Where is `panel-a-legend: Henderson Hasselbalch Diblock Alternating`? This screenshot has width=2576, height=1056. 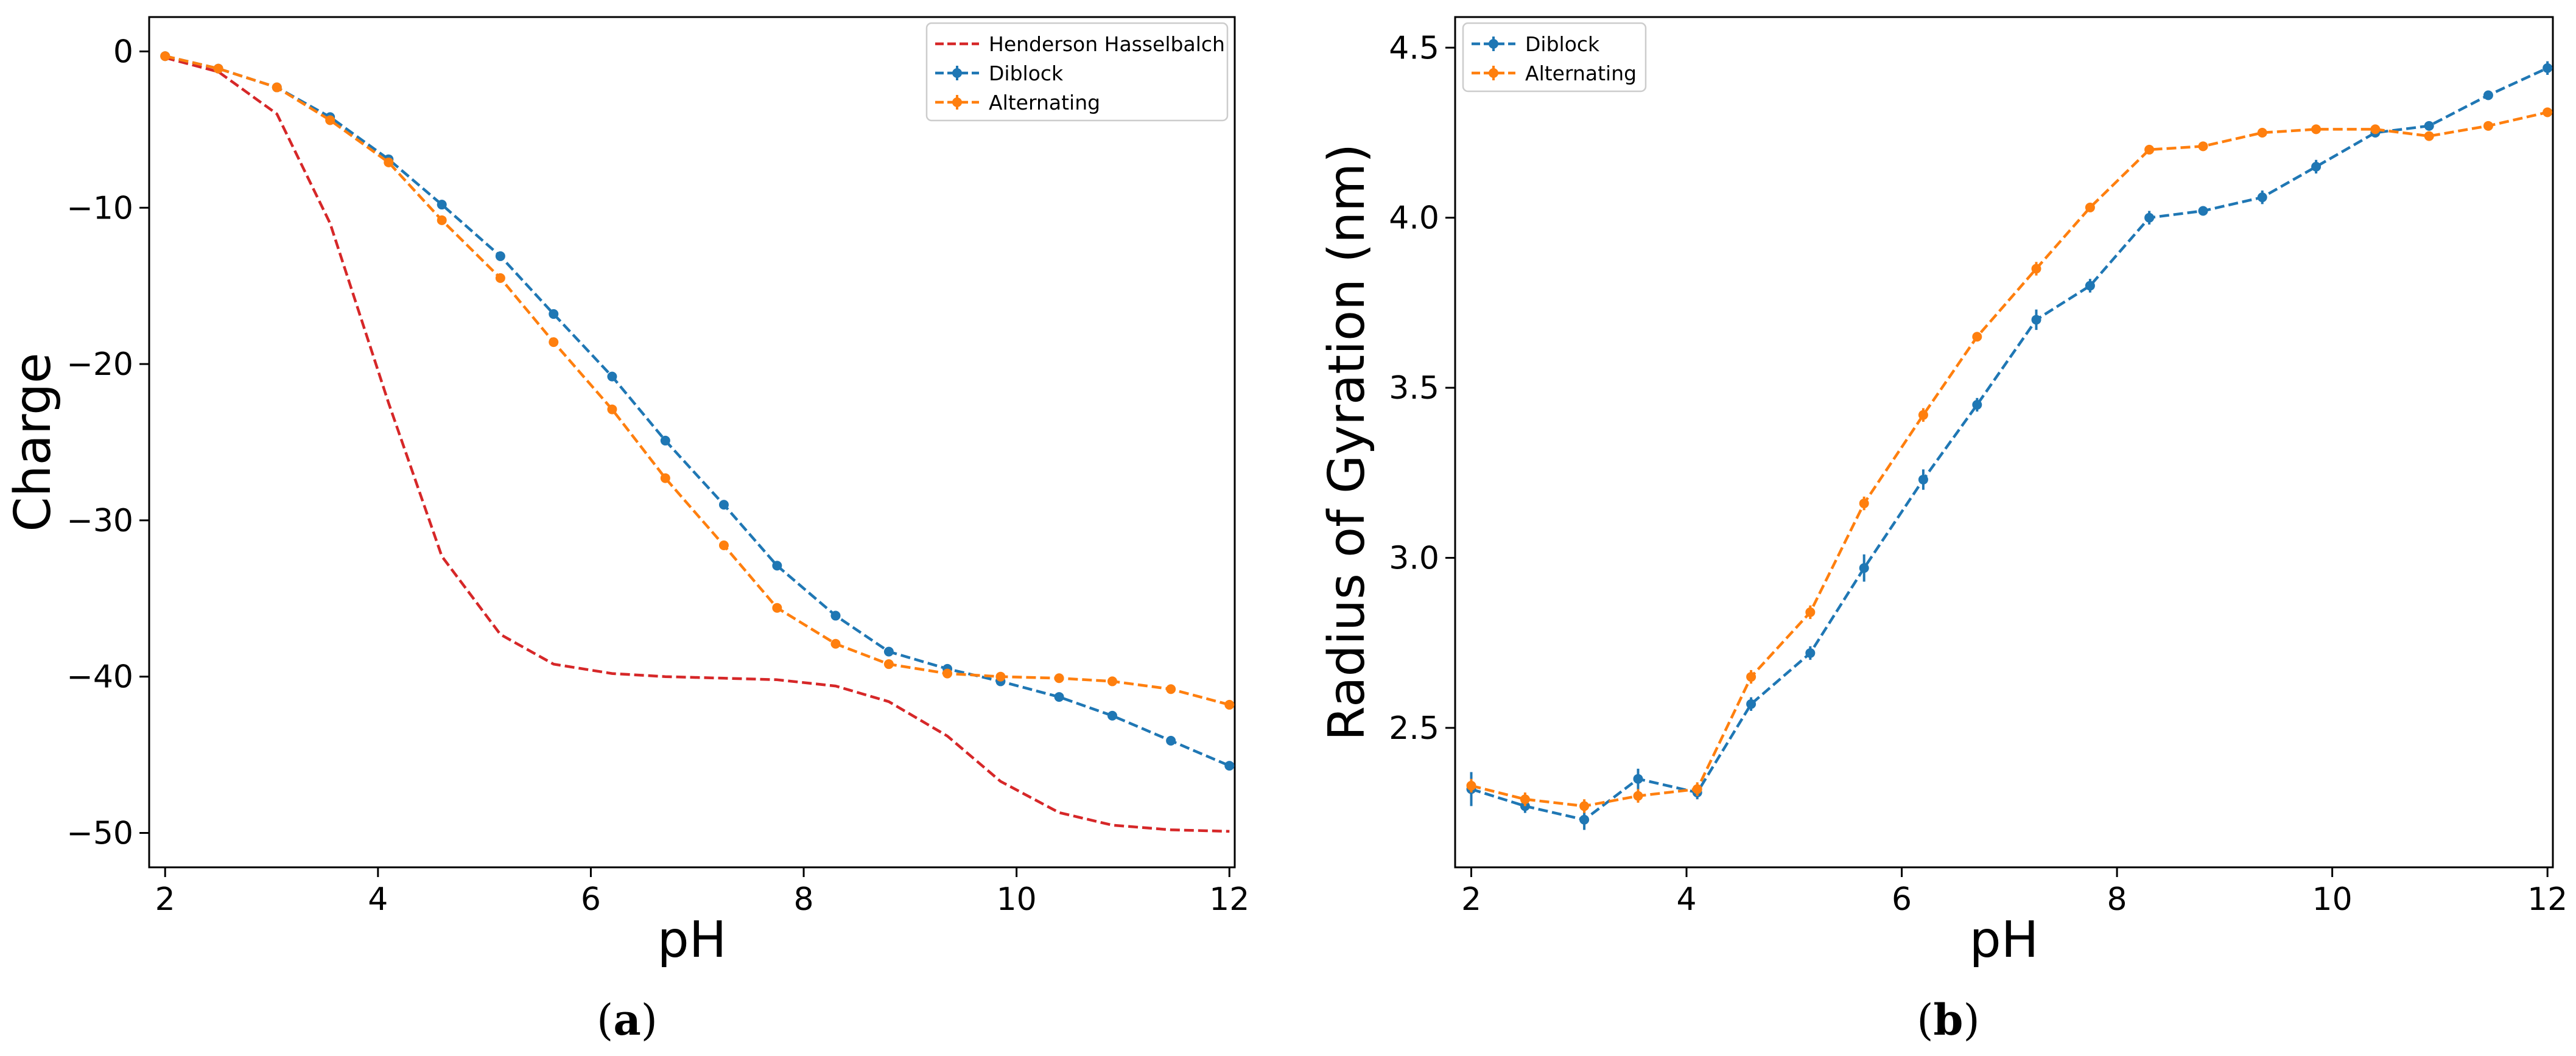 panel-a-legend: Henderson Hasselbalch Diblock Alternating is located at coordinates (1077, 72).